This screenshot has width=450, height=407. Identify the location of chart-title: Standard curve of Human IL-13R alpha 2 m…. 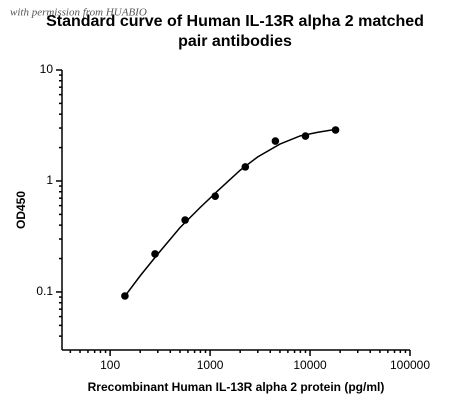
(235, 21).